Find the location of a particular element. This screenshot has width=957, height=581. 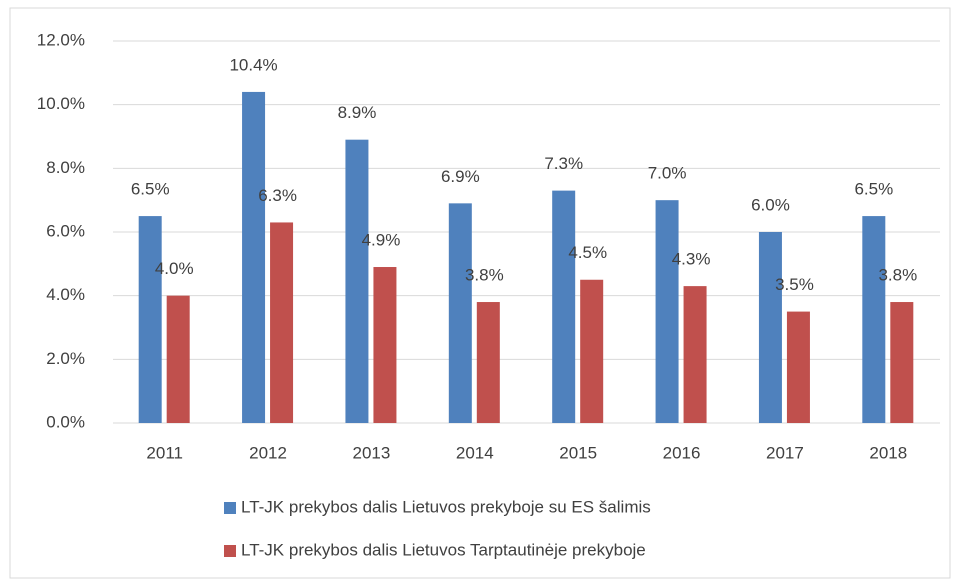

x-tick-label: 2013 is located at coordinates (372, 452).